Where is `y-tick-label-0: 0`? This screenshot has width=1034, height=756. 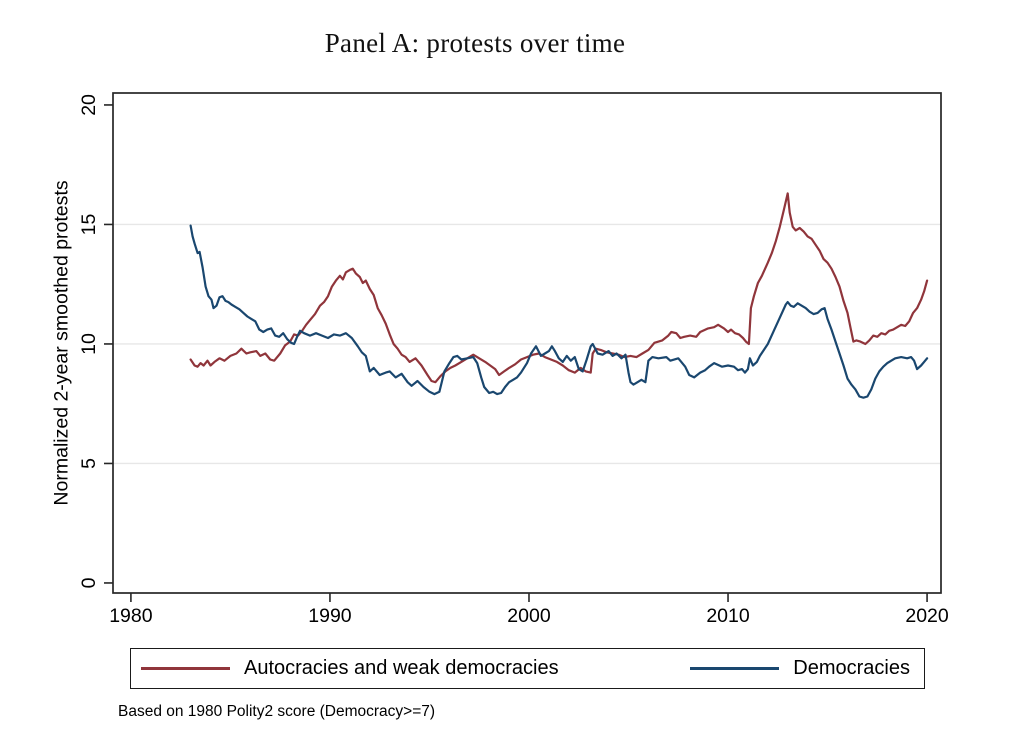
y-tick-label-0: 0 is located at coordinates (89, 582).